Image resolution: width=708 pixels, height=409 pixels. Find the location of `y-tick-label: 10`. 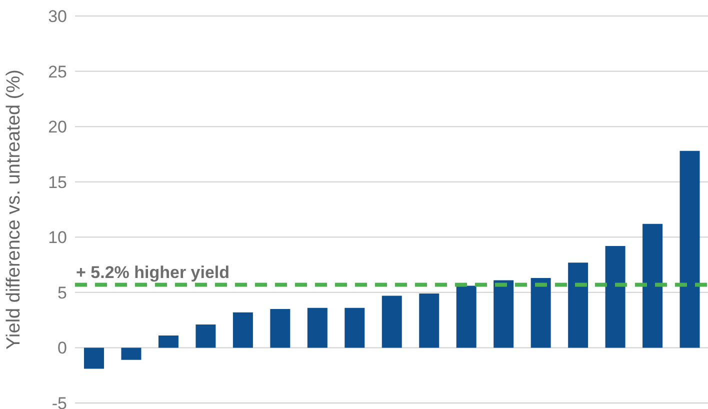

y-tick-label: 10 is located at coordinates (57, 238).